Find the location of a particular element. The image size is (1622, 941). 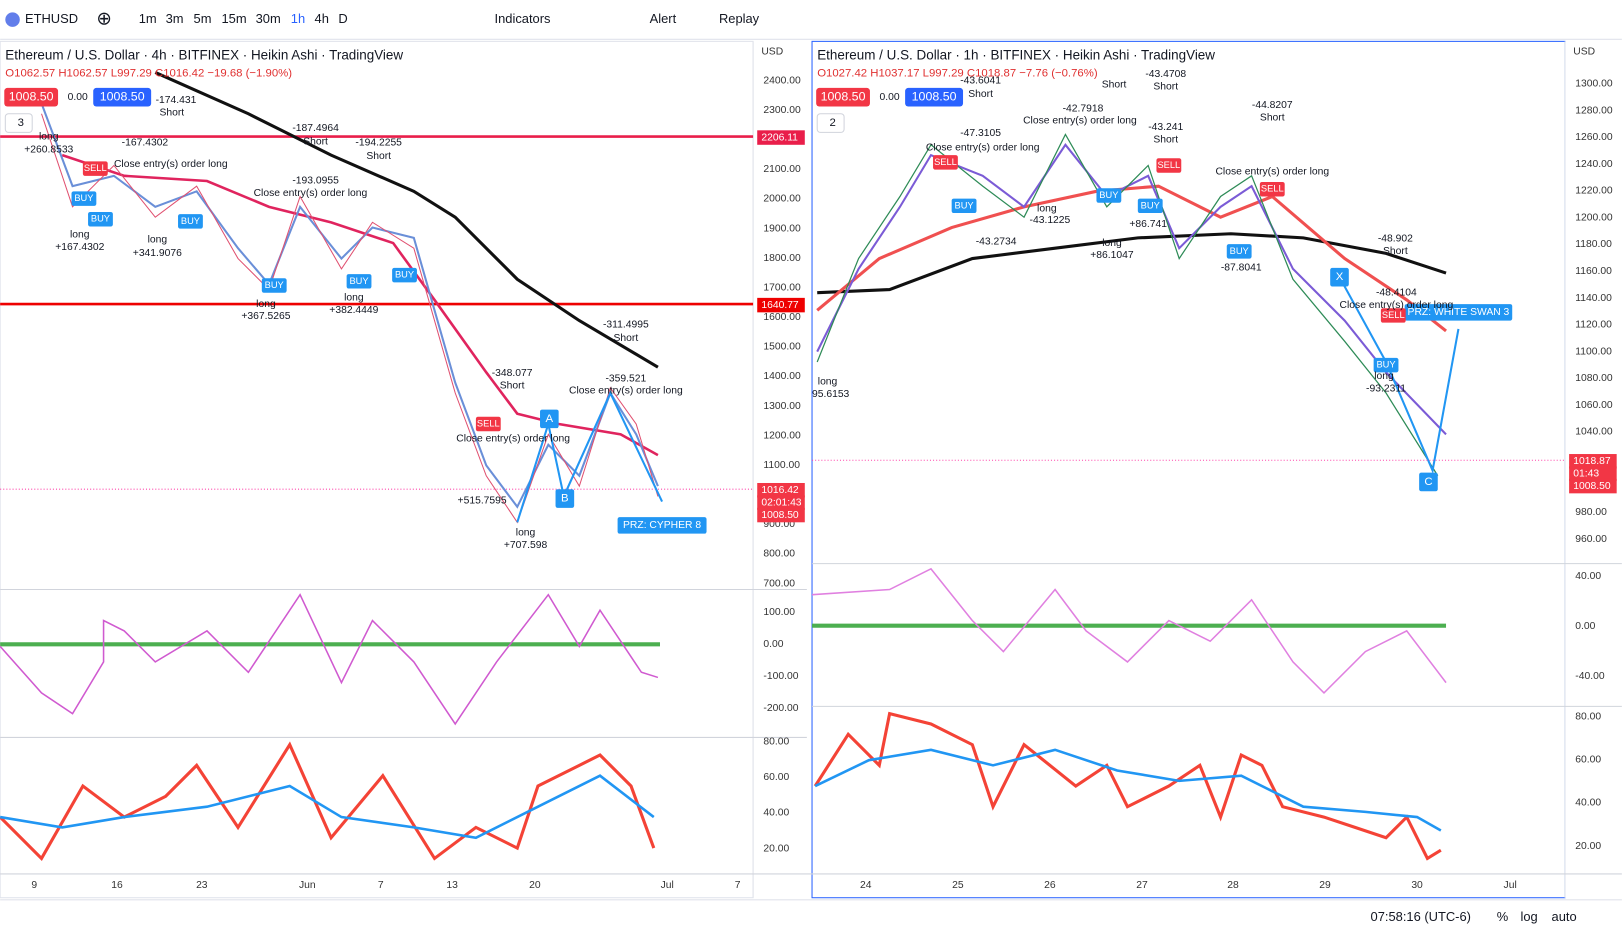

axis-label: 2100.00 is located at coordinates (782, 169).